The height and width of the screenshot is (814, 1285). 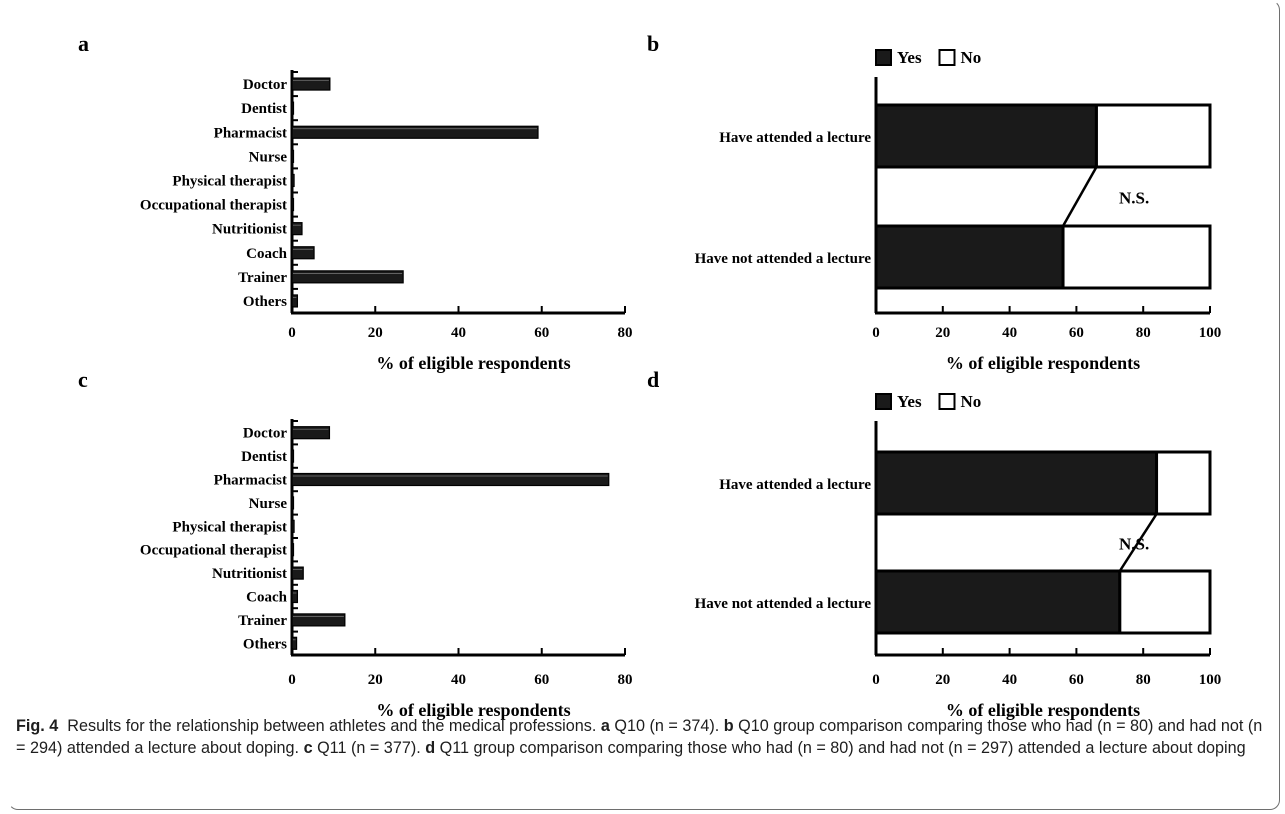 I want to click on significance-connector-d, so click(x=1138, y=542).